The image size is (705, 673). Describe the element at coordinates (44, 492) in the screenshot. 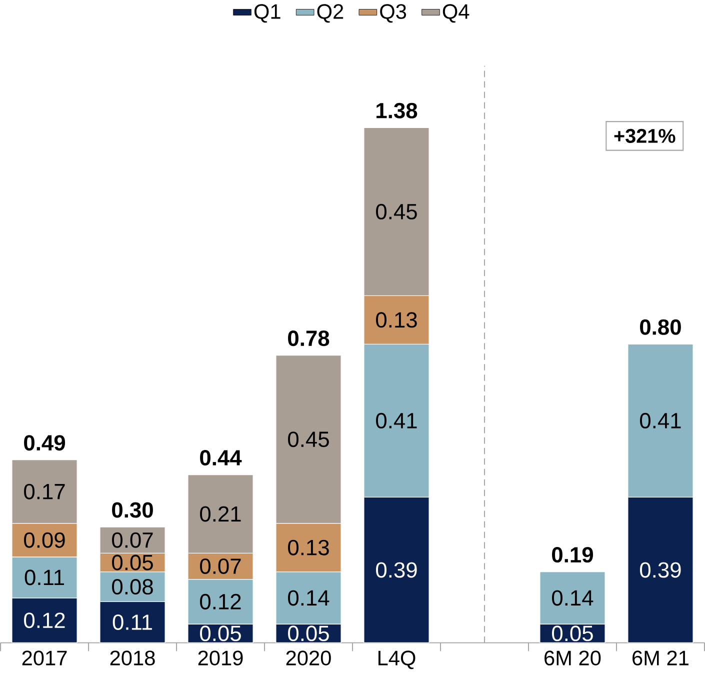

I see `data-label: 0.17` at that location.